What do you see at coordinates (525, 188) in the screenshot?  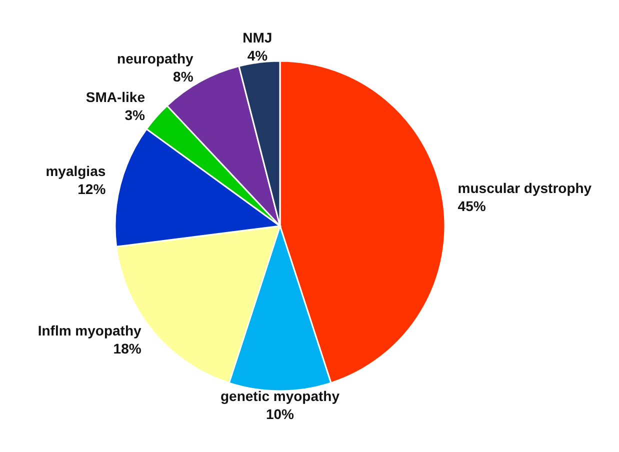 I see `slice-label: muscular dystrophy` at bounding box center [525, 188].